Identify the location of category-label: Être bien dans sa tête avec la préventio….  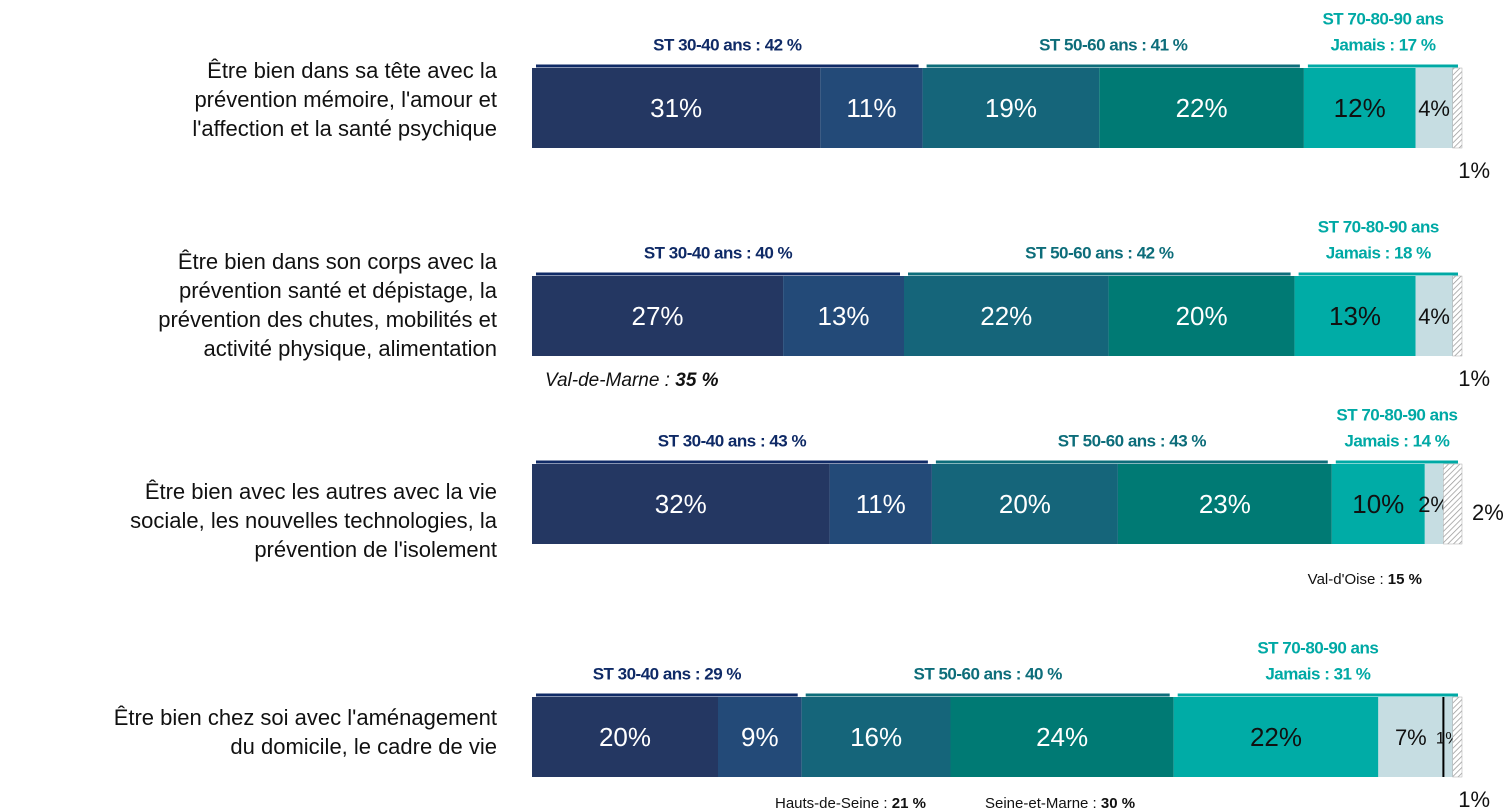
(344, 99).